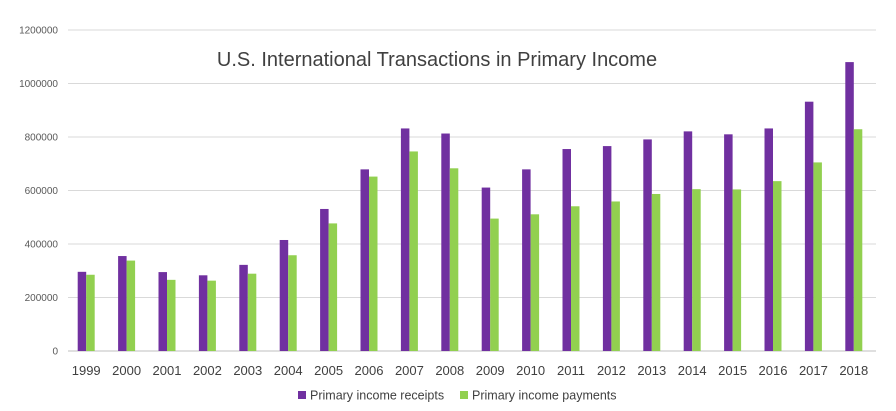 The width and height of the screenshot is (896, 411). I want to click on y-tick-label: 800000, so click(42, 138).